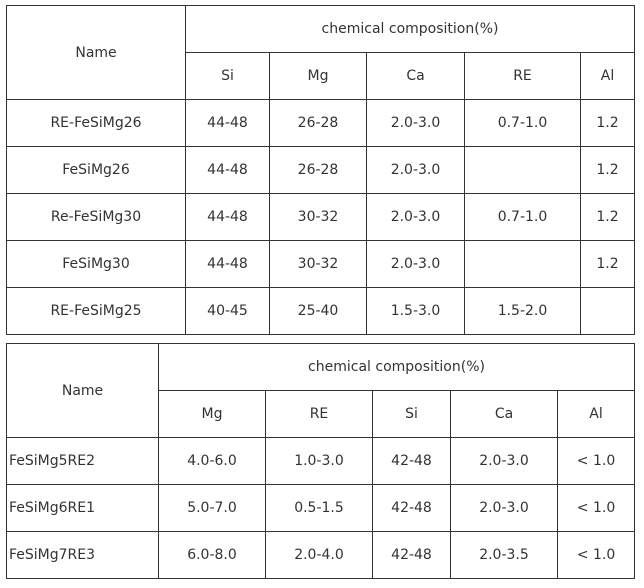 Image resolution: width=644 pixels, height=588 pixels. I want to click on table-cell: 1.5-3.0, so click(415, 311).